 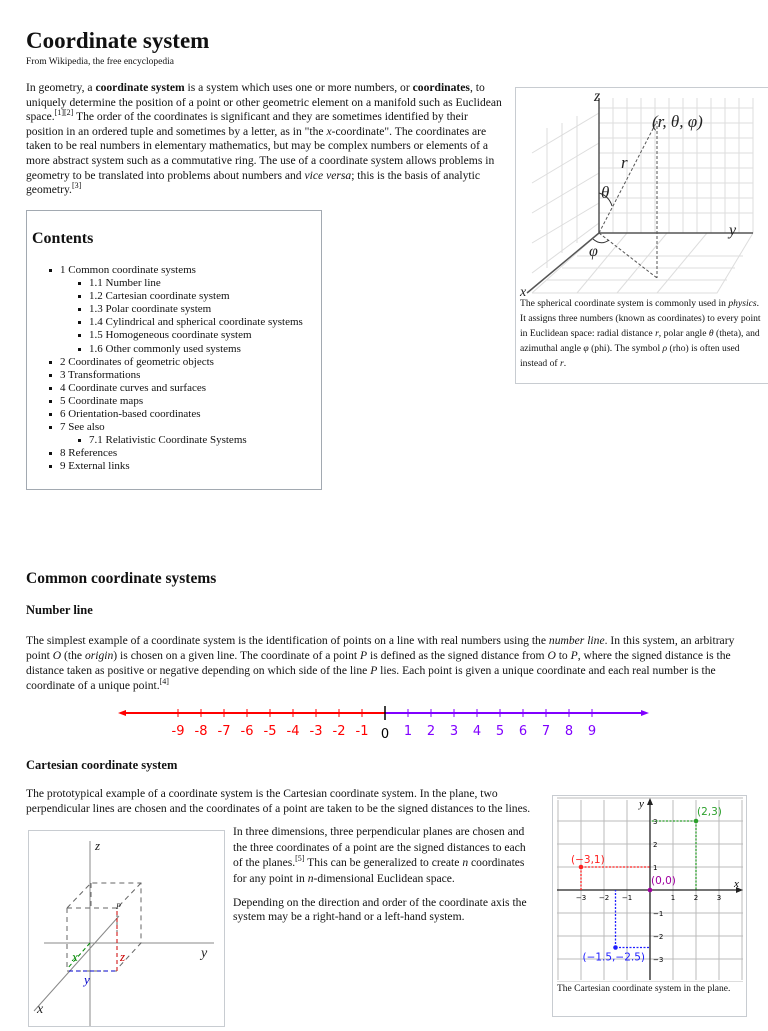 What do you see at coordinates (650, 801) in the screenshot?
I see `y-arrow-icon` at bounding box center [650, 801].